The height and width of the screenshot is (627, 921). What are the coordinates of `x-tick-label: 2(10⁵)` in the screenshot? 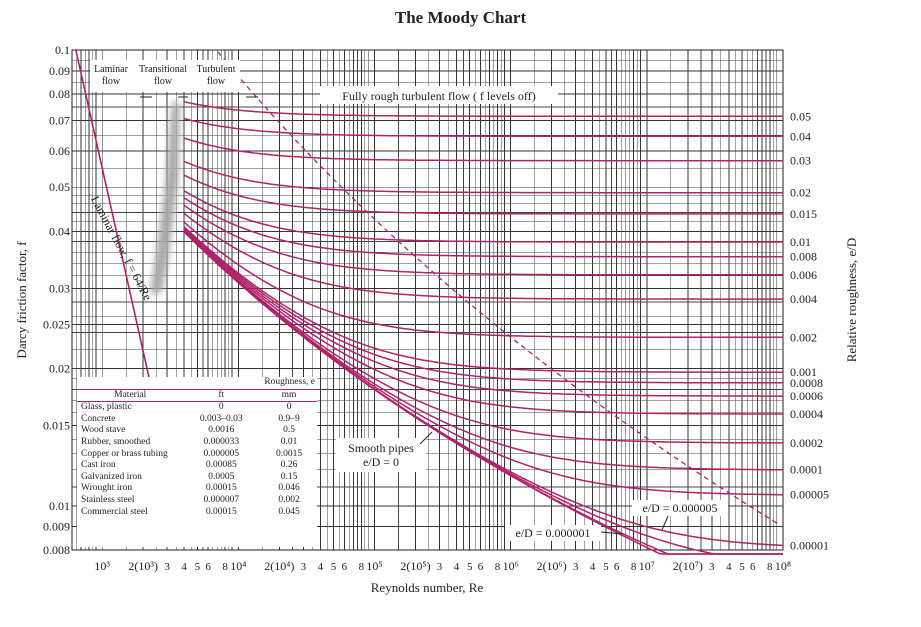 It's located at (415, 566).